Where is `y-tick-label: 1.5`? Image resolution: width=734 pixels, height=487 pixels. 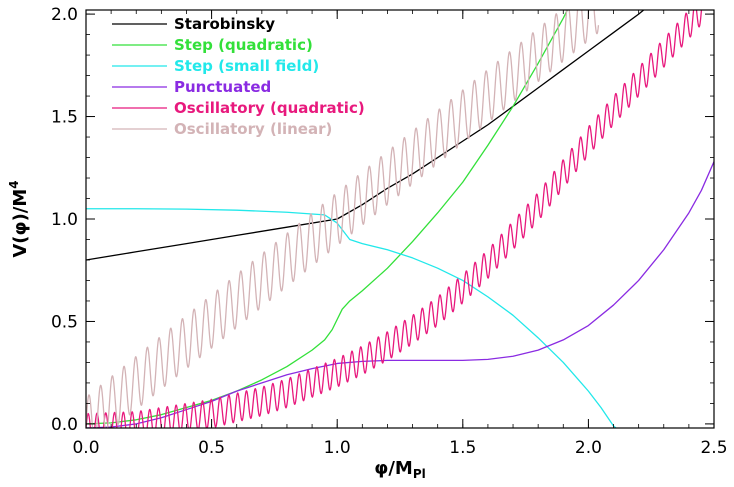
y-tick-label: 1.5 is located at coordinates (64, 118).